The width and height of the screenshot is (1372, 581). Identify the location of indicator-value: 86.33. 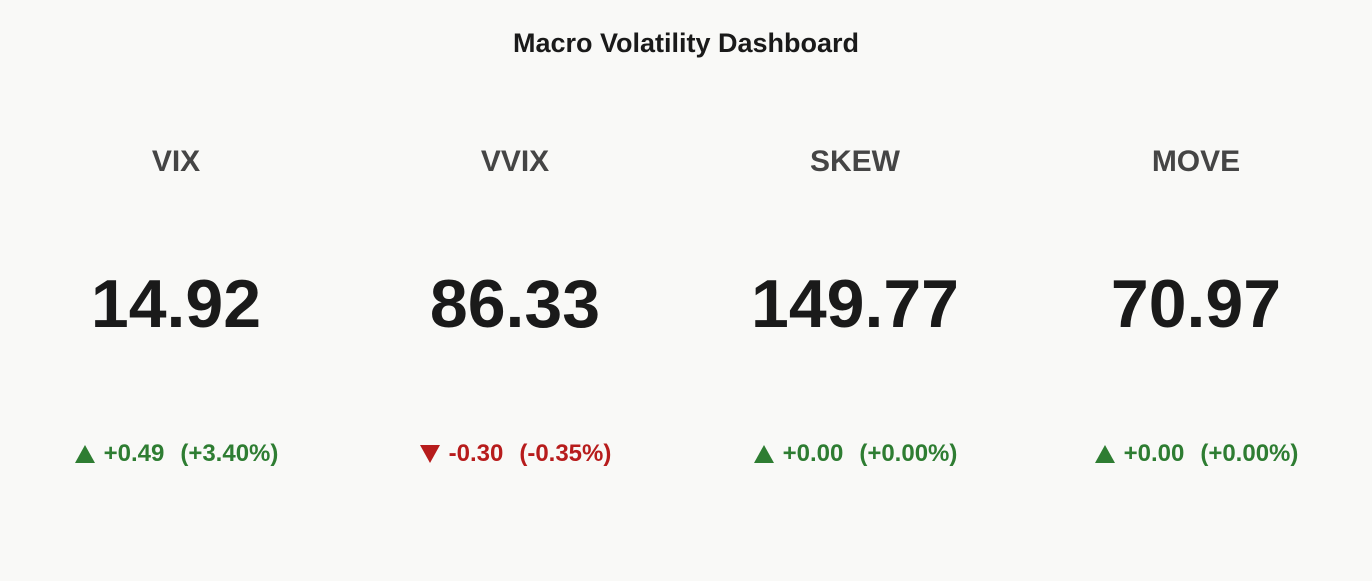
(515, 304).